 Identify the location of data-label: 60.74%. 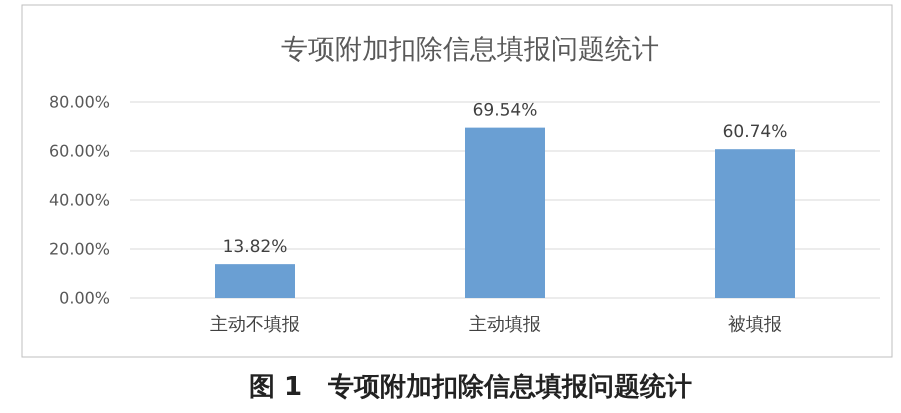
(755, 132).